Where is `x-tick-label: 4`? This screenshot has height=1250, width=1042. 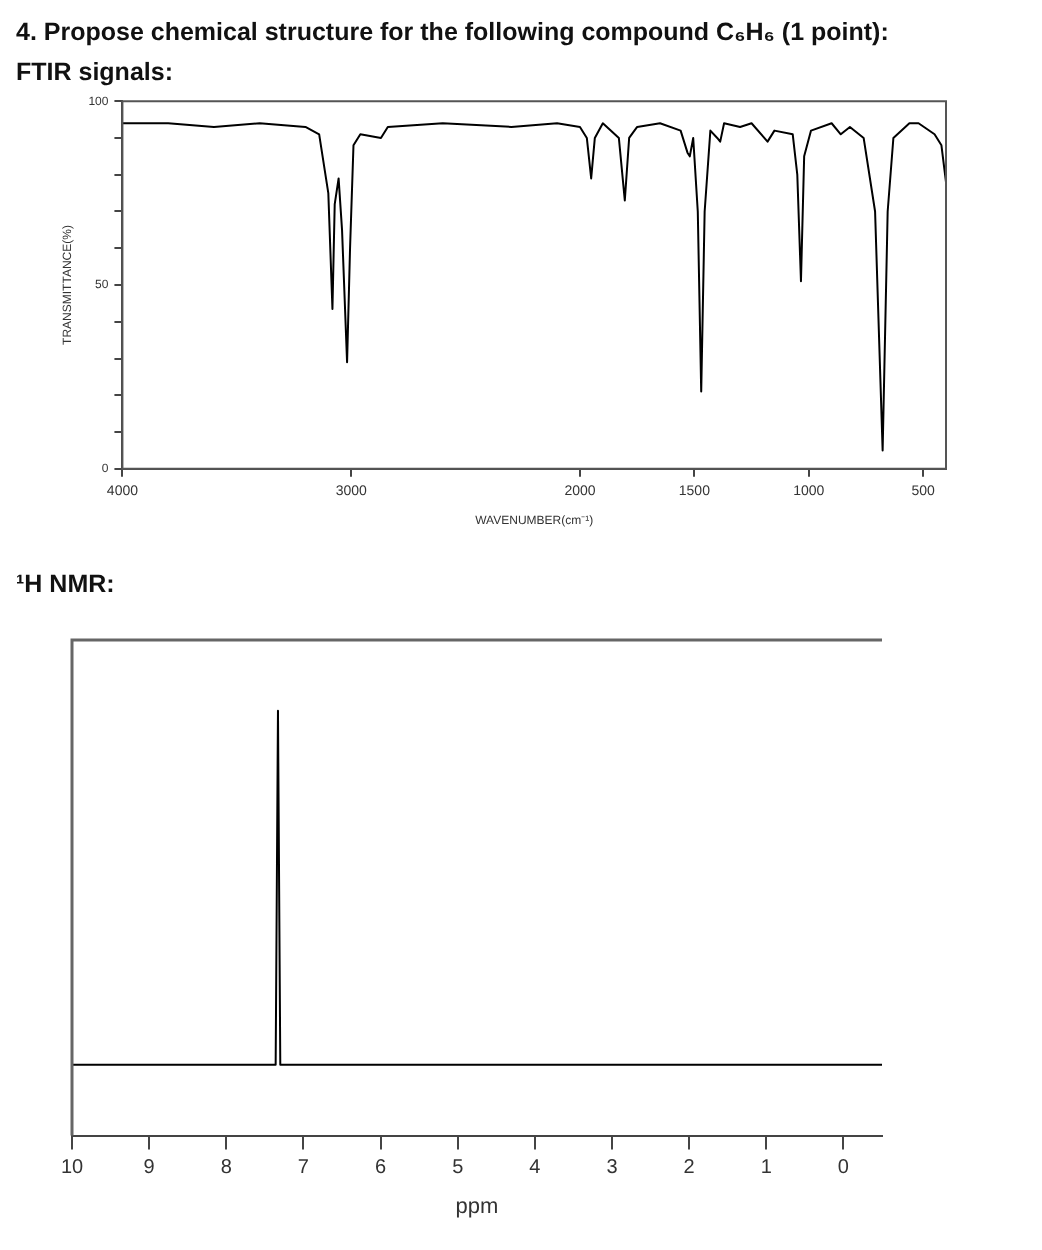
x-tick-label: 4 is located at coordinates (535, 1168).